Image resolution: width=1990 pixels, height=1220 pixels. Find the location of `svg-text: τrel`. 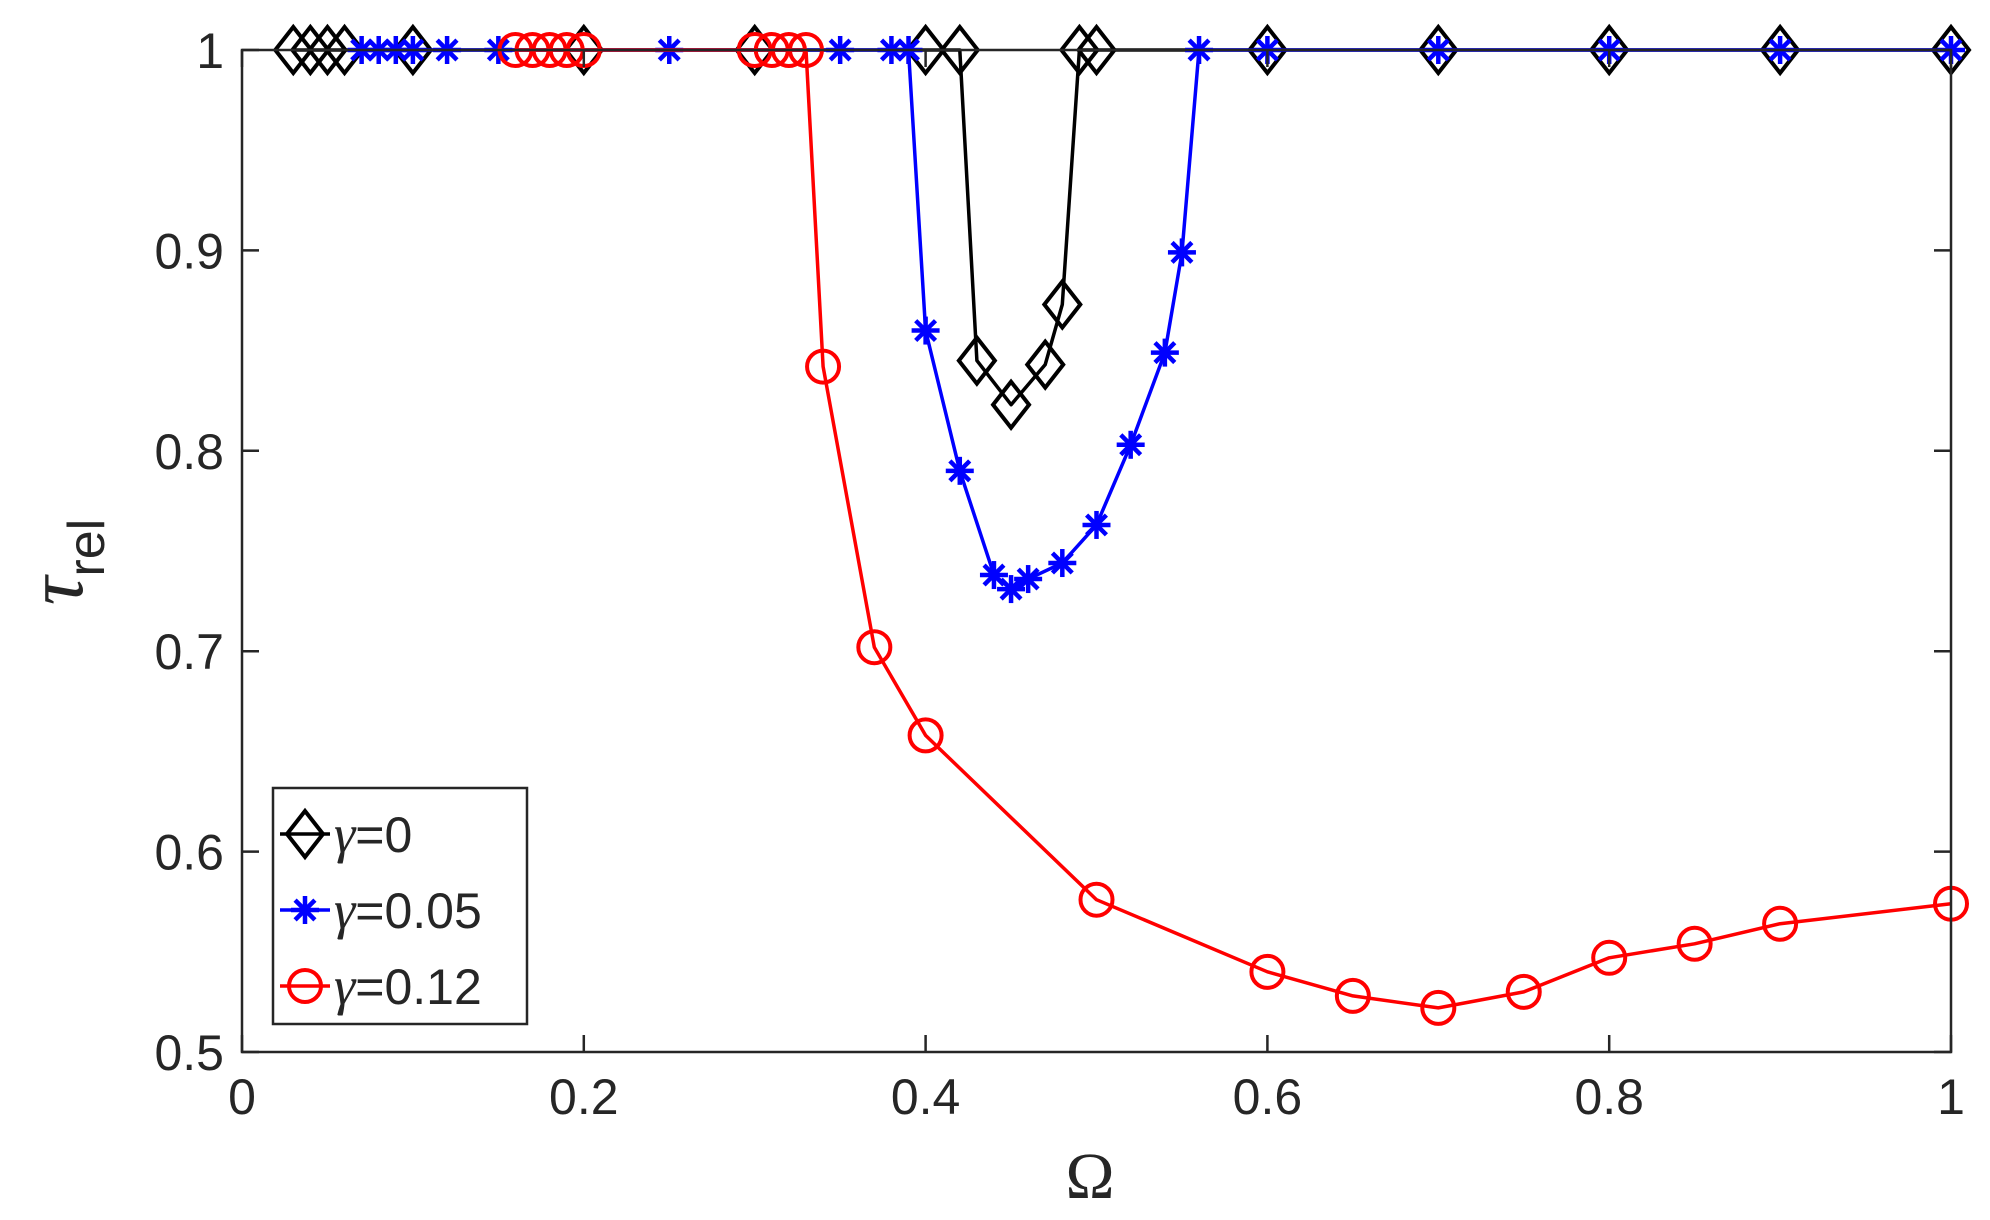

svg-text: τrel is located at coordinates (64, 562).